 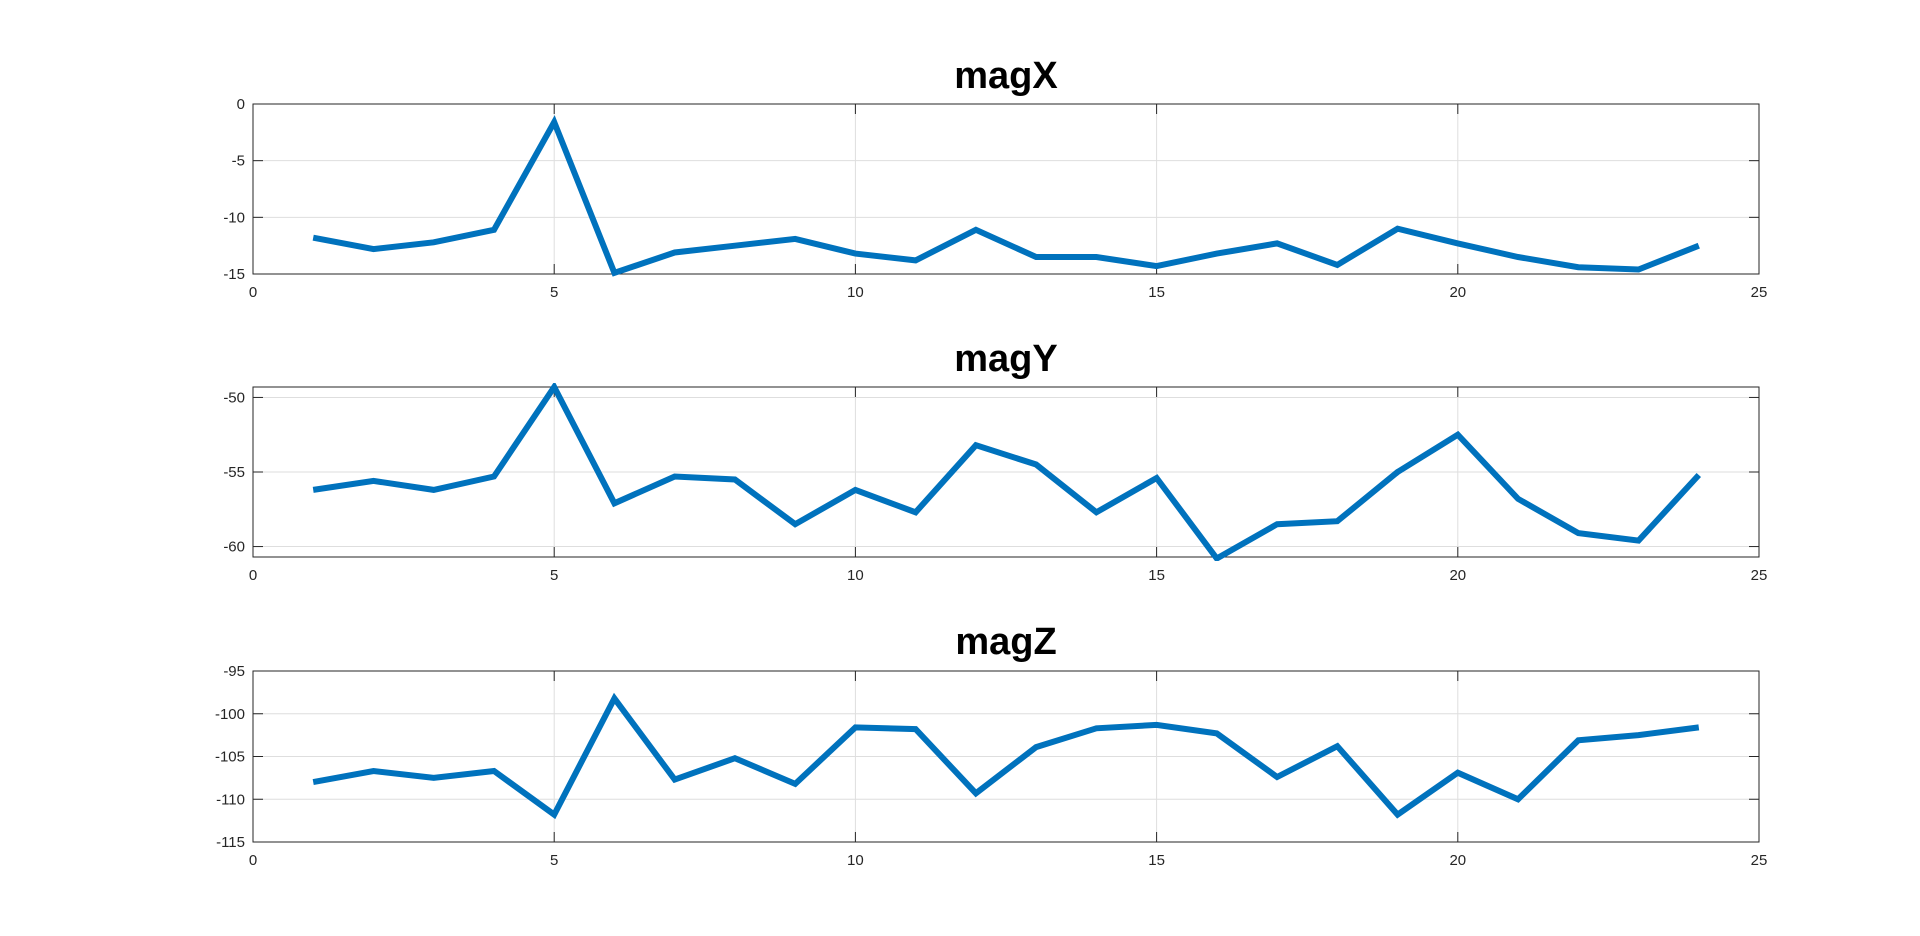 I want to click on y-tick-label: -5, so click(x=238, y=161).